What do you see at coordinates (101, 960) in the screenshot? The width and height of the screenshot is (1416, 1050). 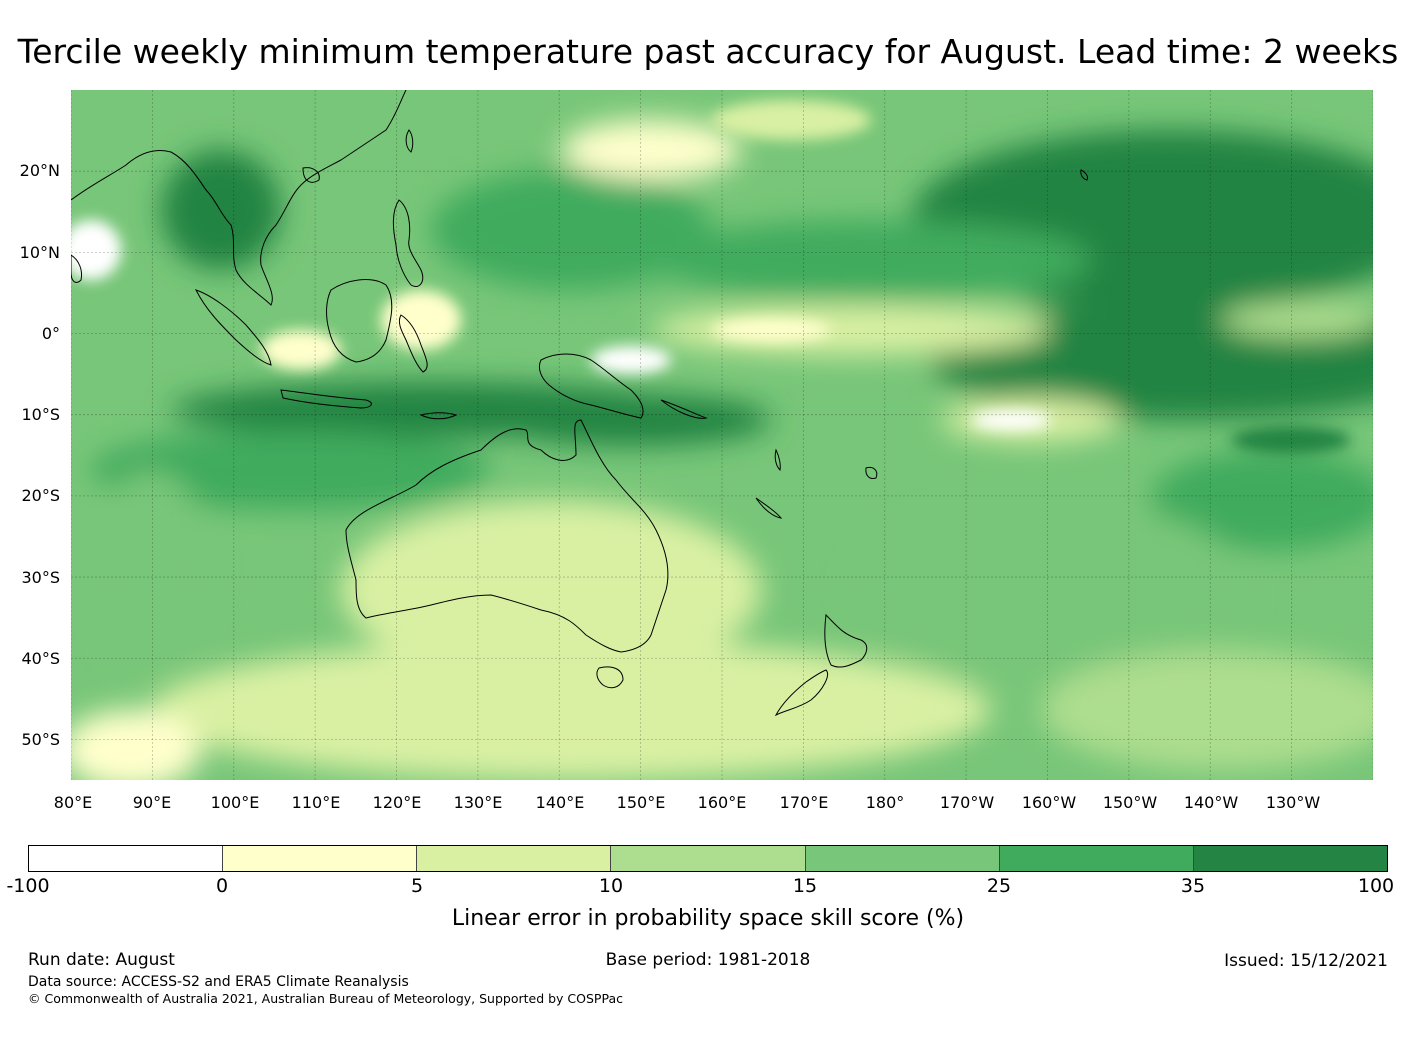 I see `run-date: Run date: August` at bounding box center [101, 960].